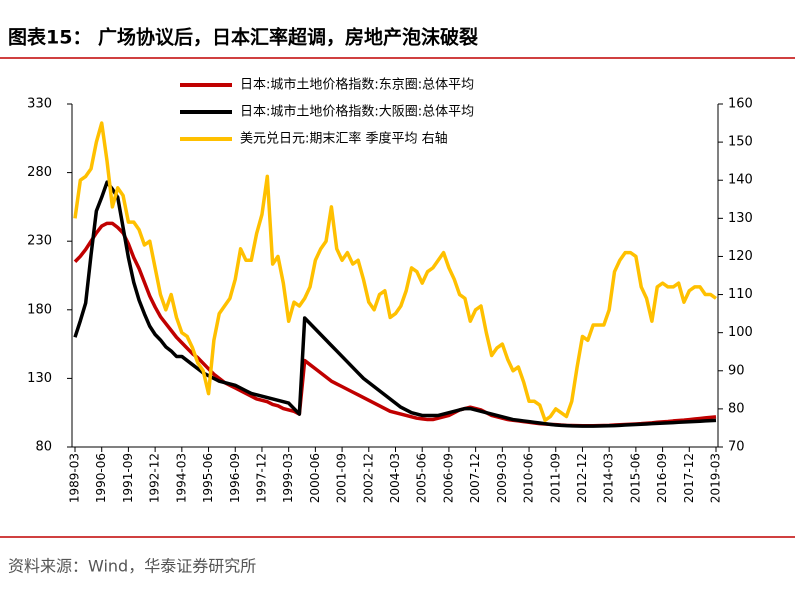 Image resolution: width=795 pixels, height=591 pixels. I want to click on x-tick-label: 1991-09, so click(128, 478).